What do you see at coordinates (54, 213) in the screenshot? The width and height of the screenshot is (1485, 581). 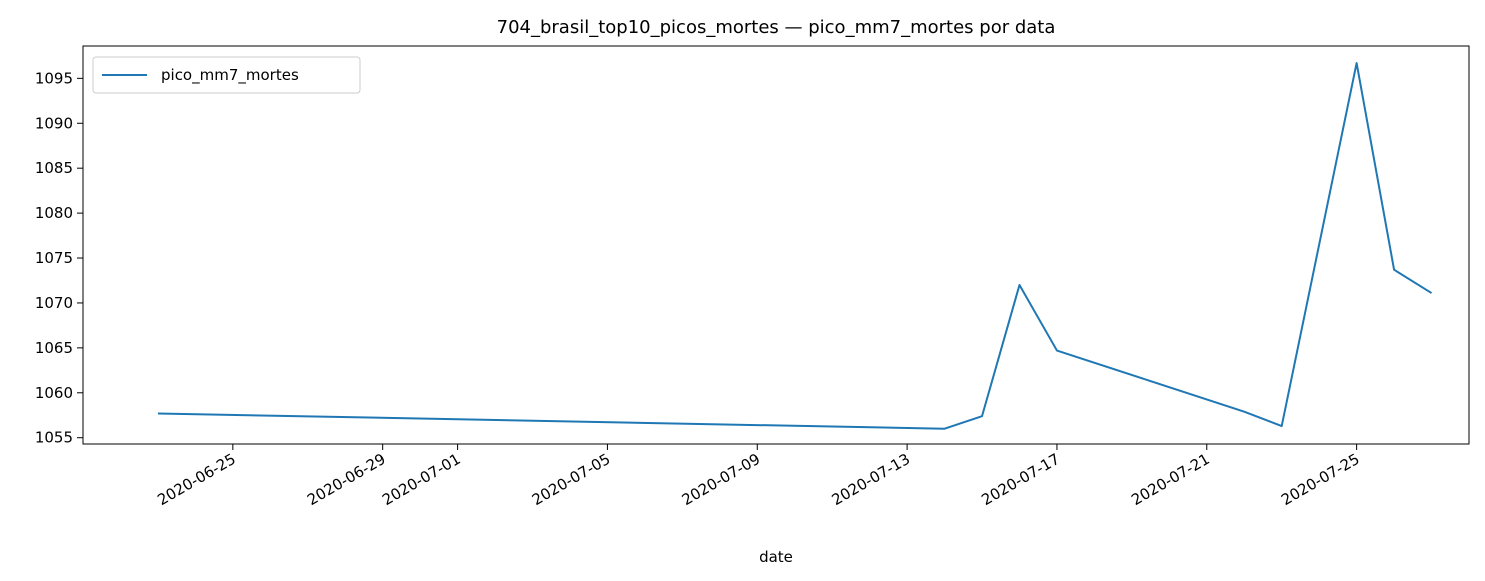 I see `y-tick-label: 1080` at bounding box center [54, 213].